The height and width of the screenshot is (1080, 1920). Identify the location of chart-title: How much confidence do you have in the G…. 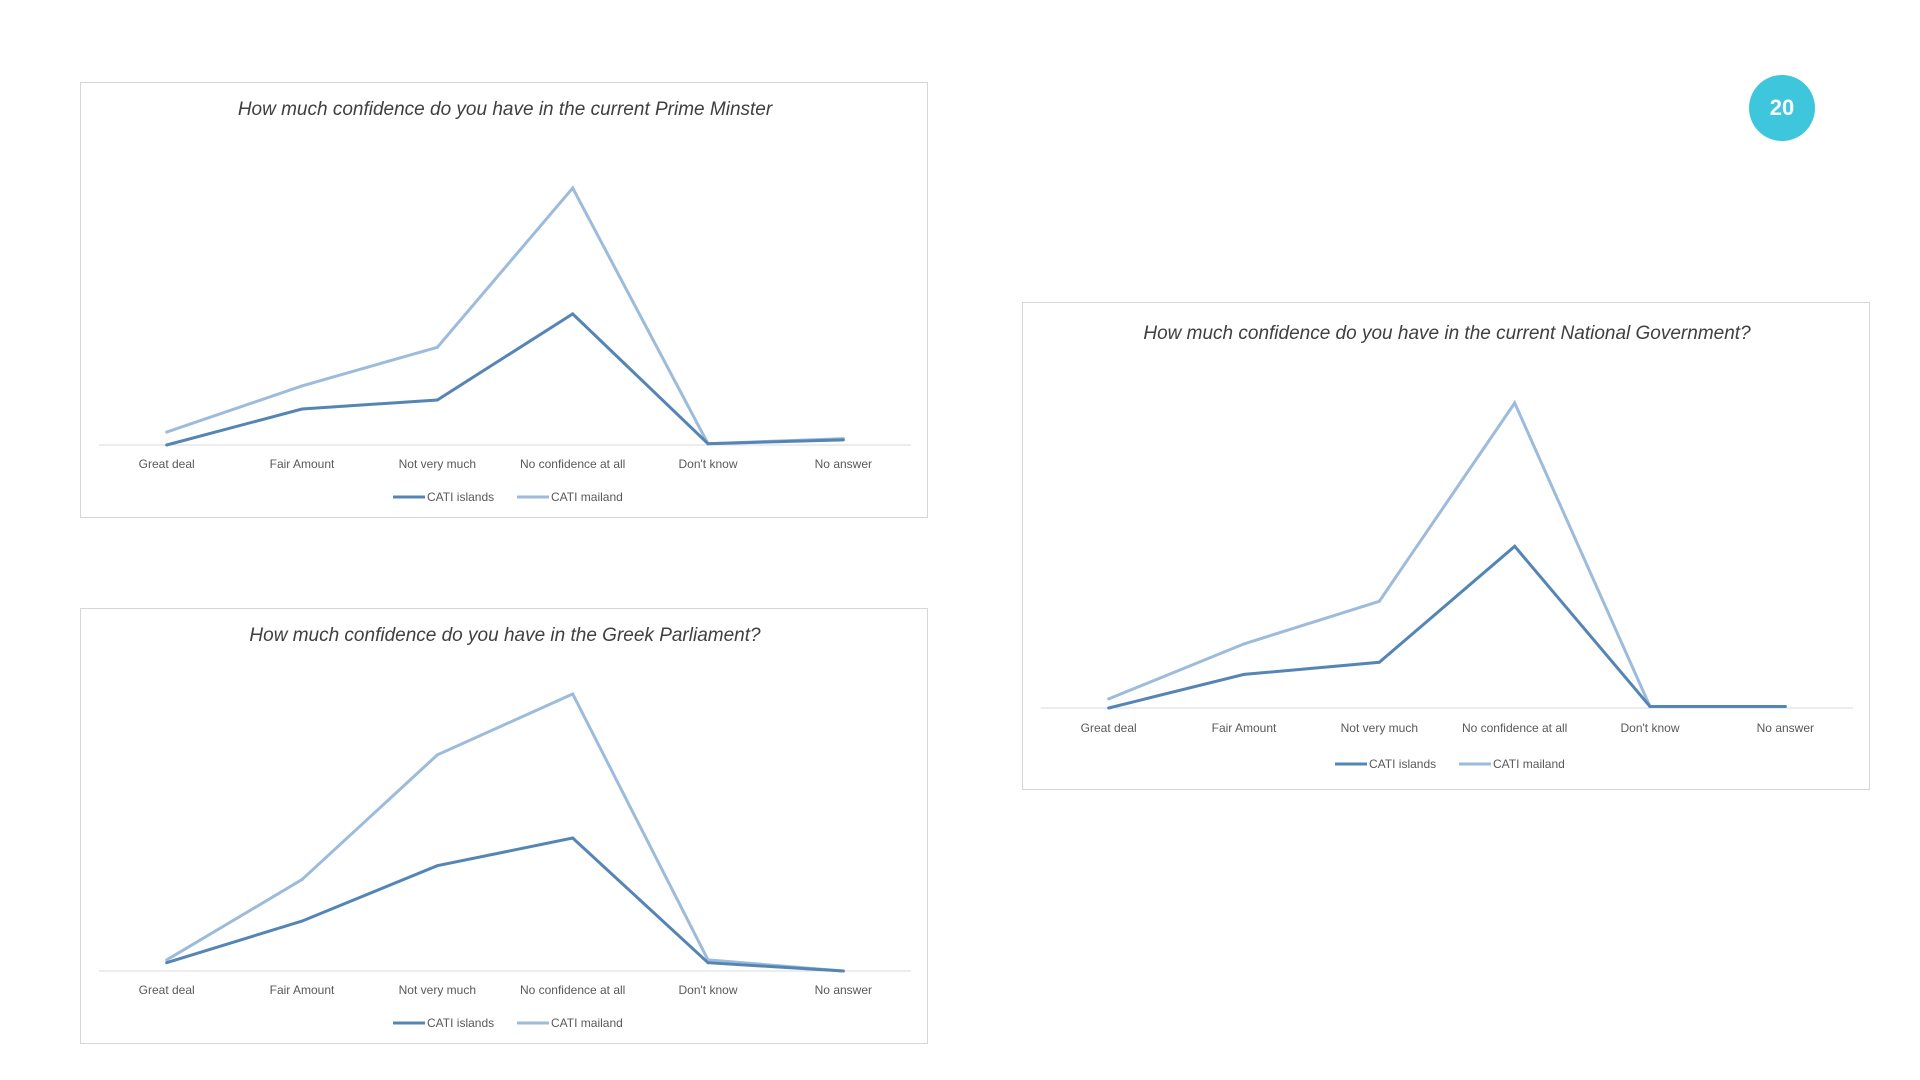
(505, 635).